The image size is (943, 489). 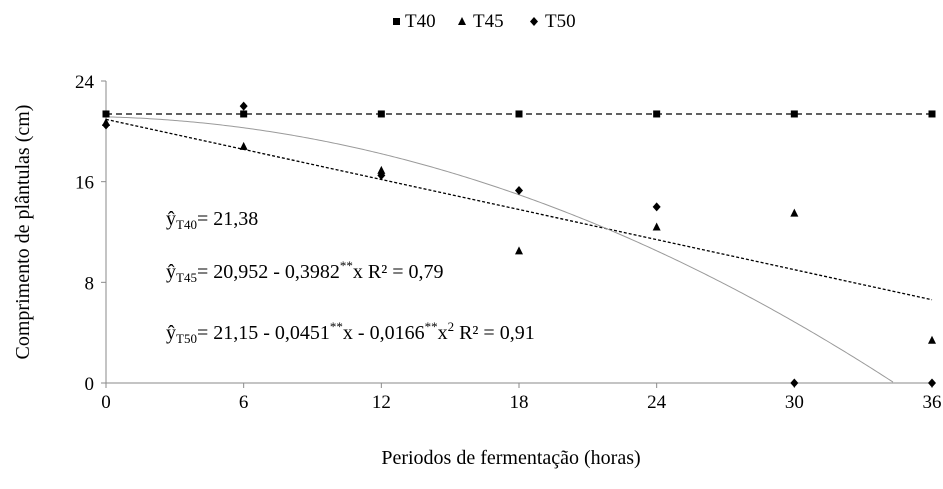 What do you see at coordinates (657, 402) in the screenshot?
I see `x-tick-label: 24` at bounding box center [657, 402].